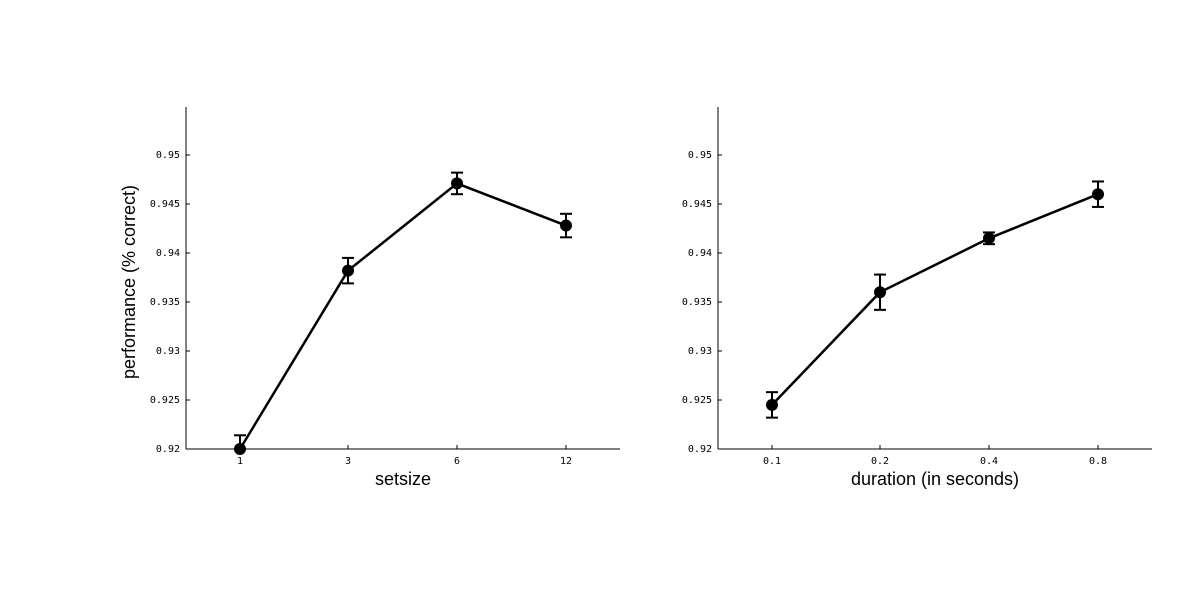  What do you see at coordinates (772, 461) in the screenshot?
I see `x-tick-label: 0.1` at bounding box center [772, 461].